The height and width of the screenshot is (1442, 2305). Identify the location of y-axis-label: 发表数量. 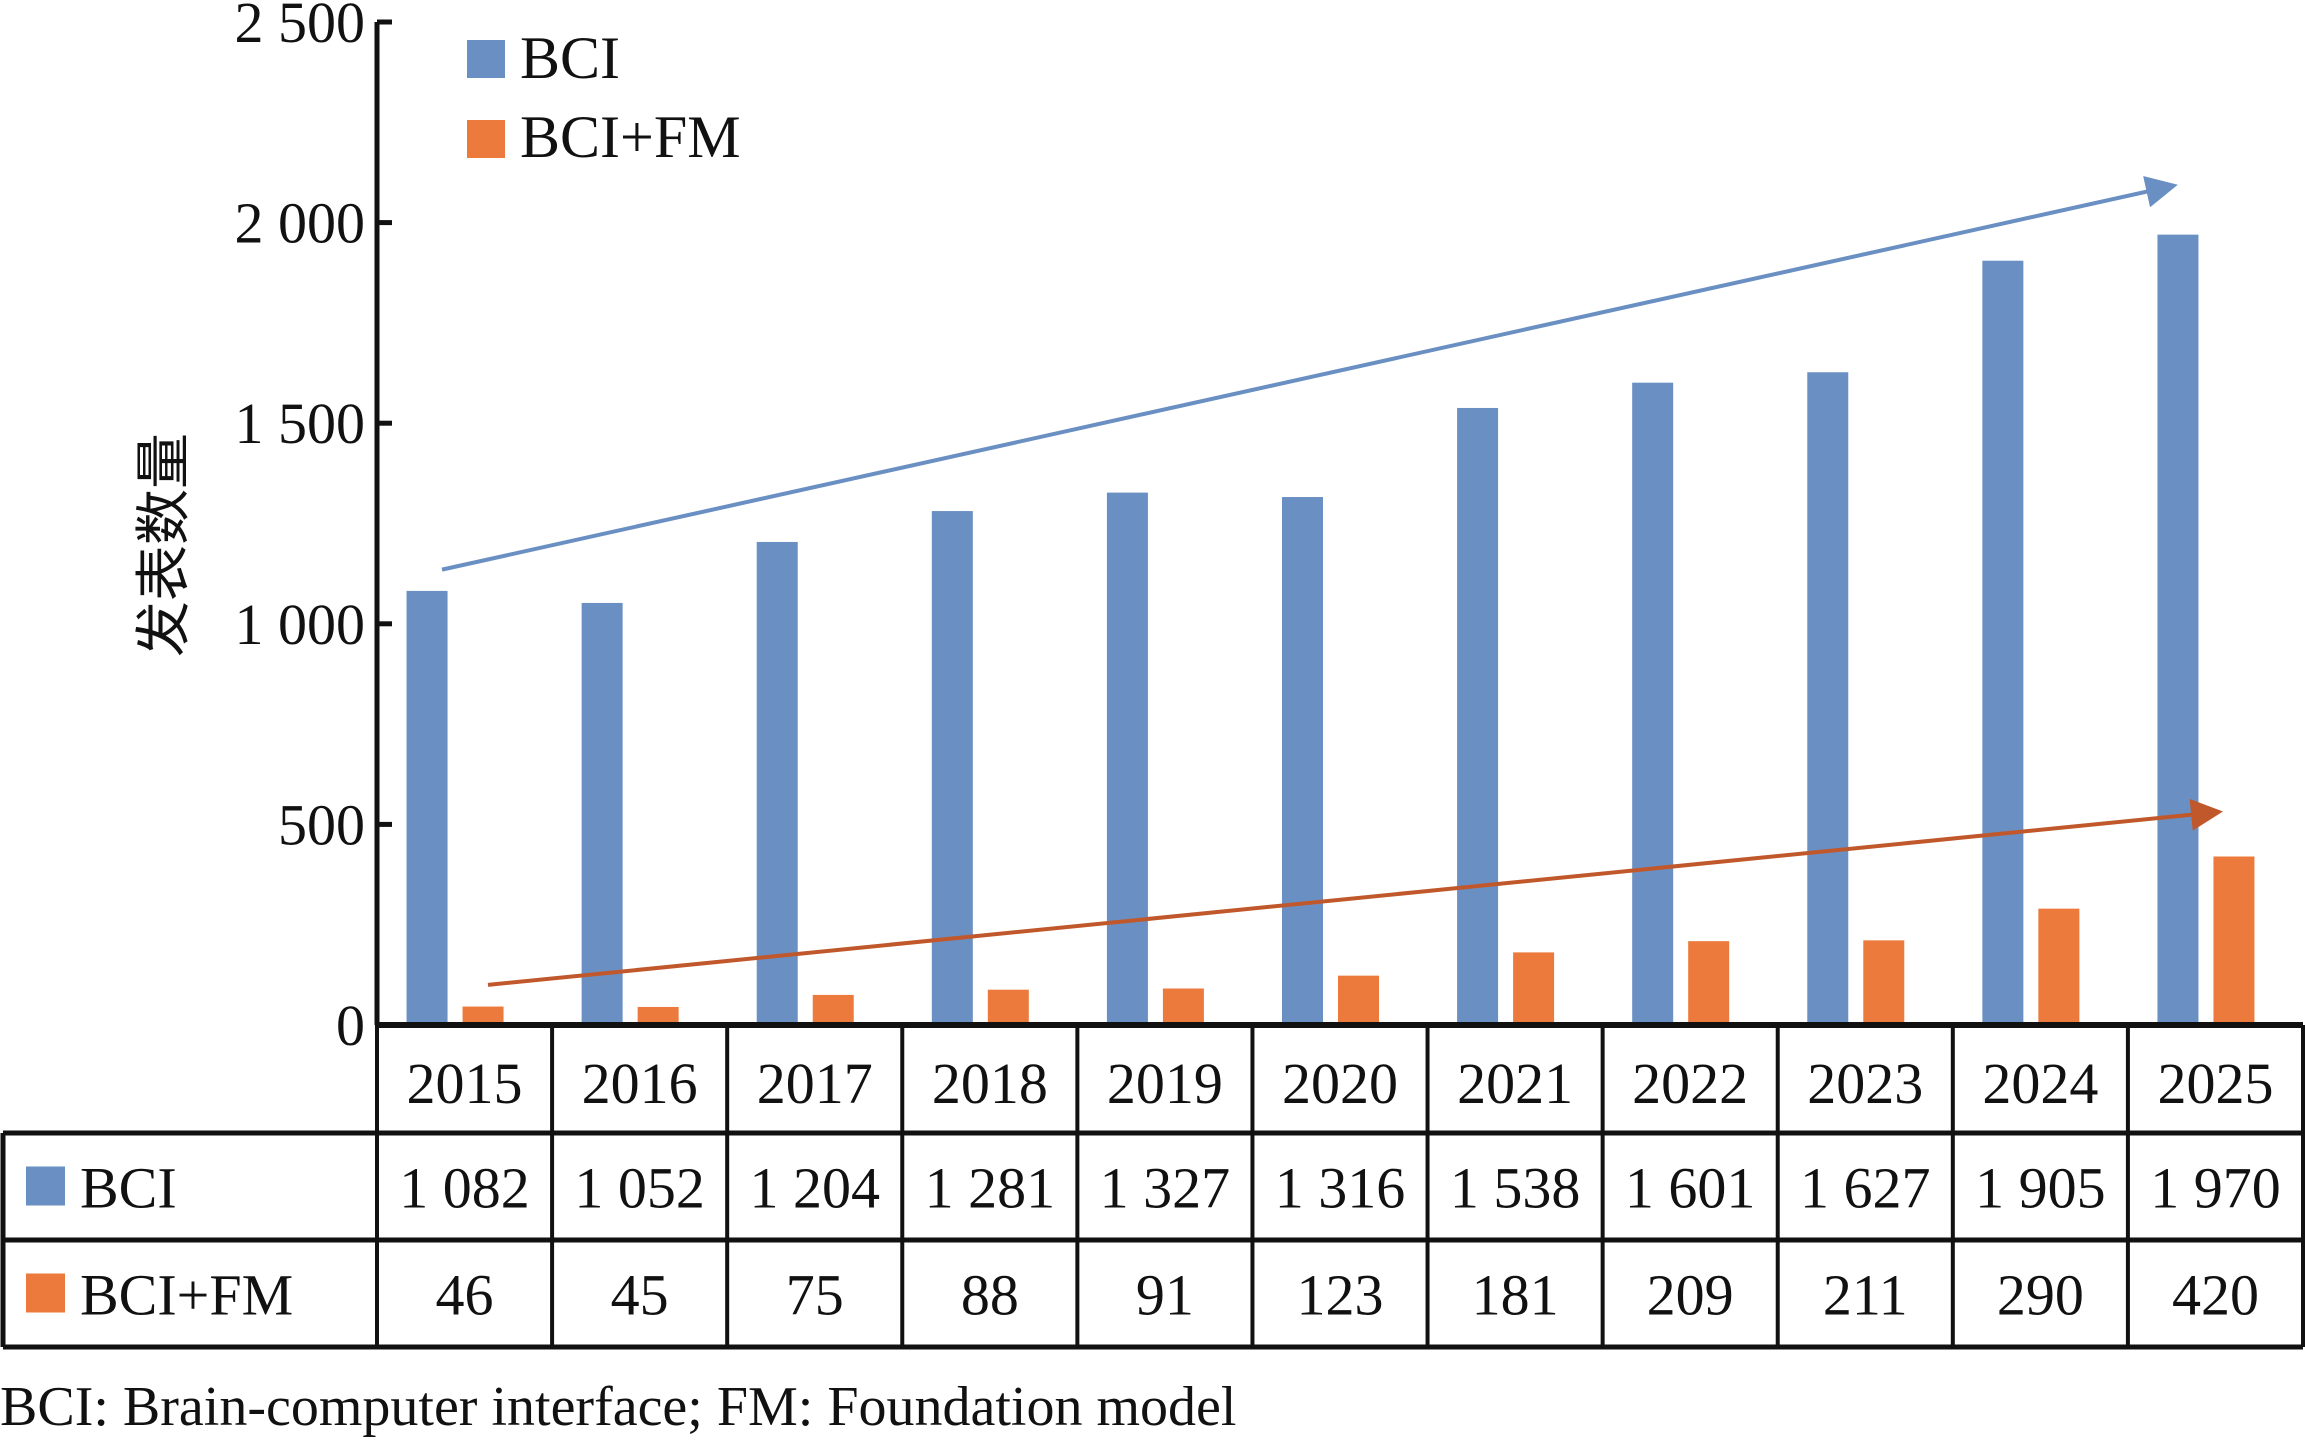
(164, 545).